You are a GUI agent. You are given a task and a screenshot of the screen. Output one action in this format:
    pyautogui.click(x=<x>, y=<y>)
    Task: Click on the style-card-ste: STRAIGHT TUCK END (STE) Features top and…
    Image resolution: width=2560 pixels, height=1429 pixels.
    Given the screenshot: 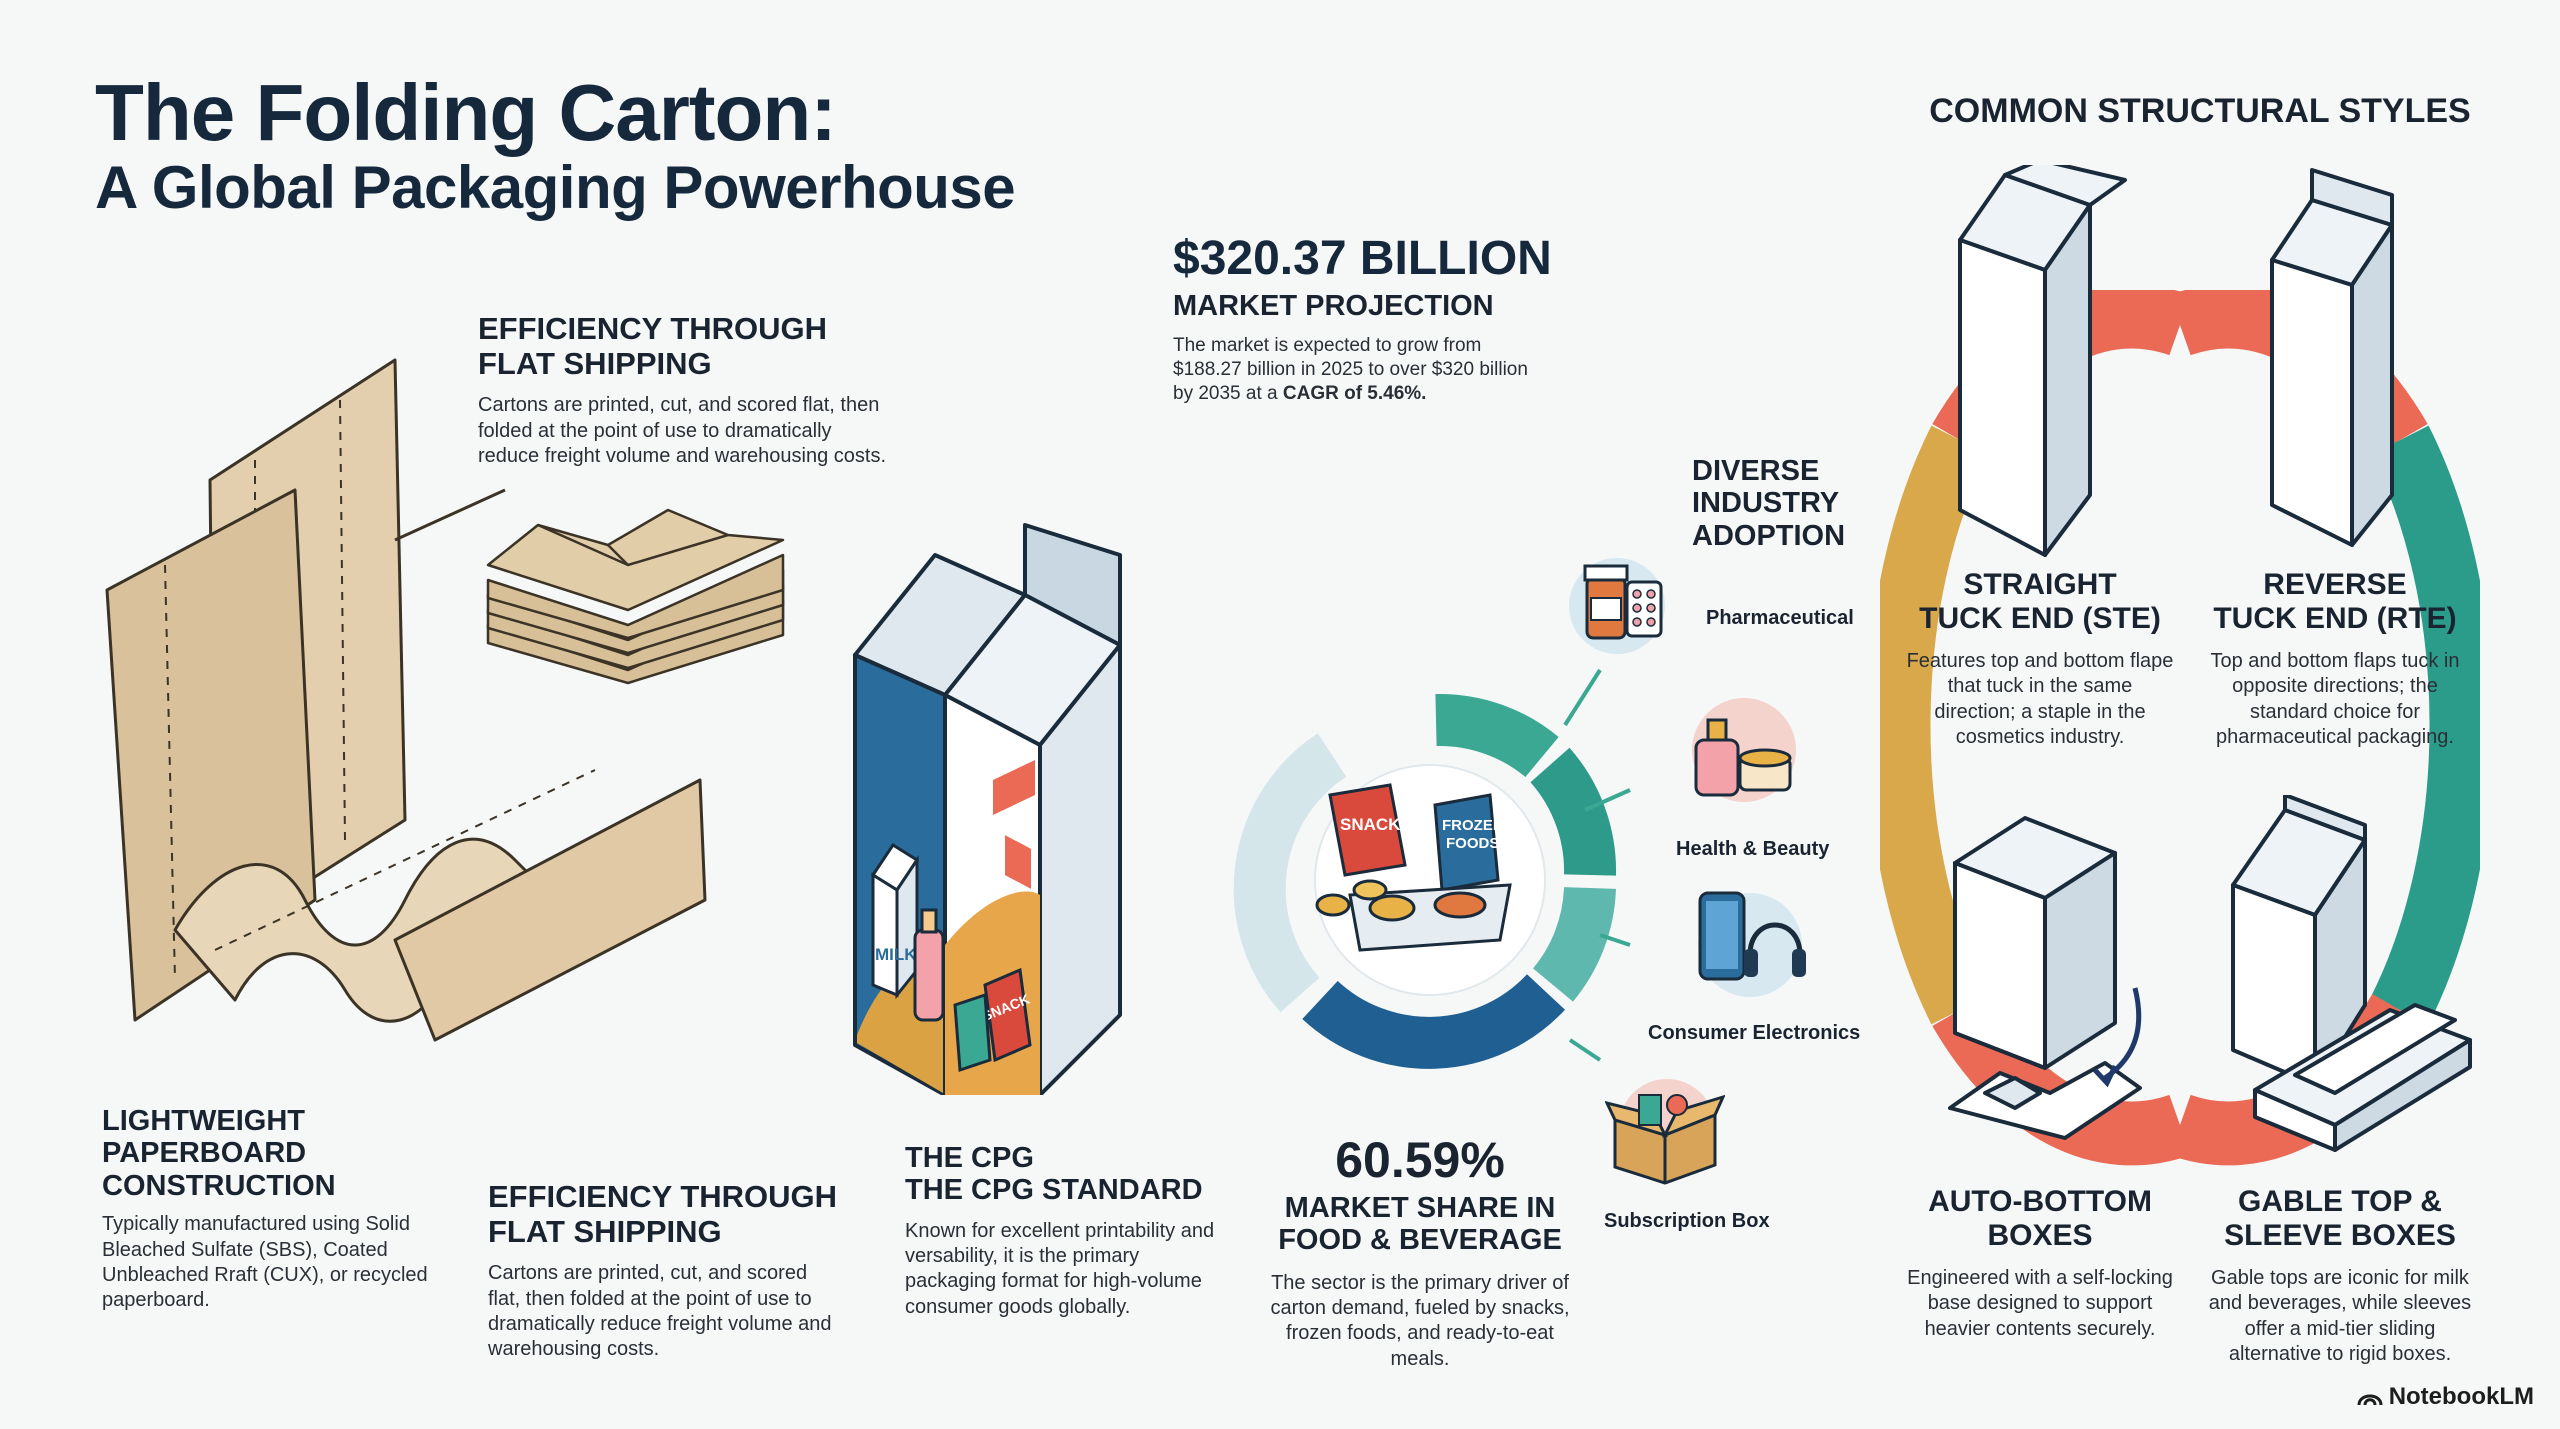 What is the action you would take?
    pyautogui.click(x=2040, y=659)
    